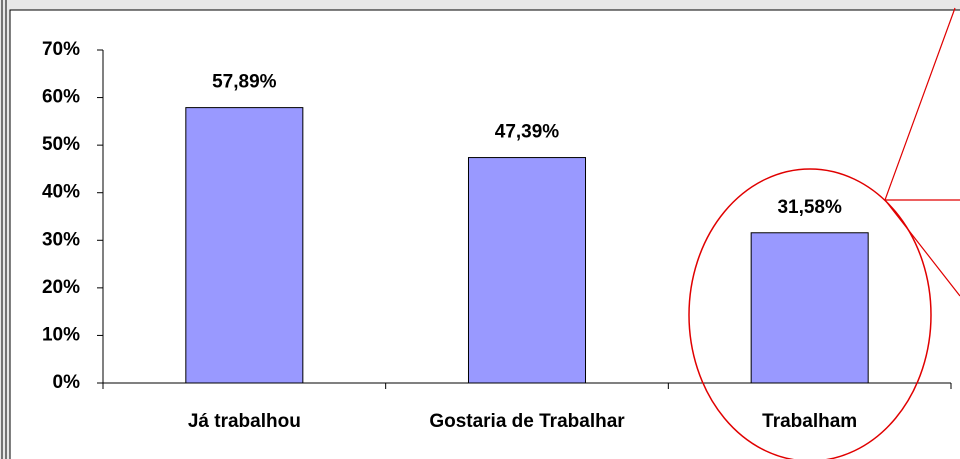  I want to click on value-label: 31,58%, so click(809, 207).